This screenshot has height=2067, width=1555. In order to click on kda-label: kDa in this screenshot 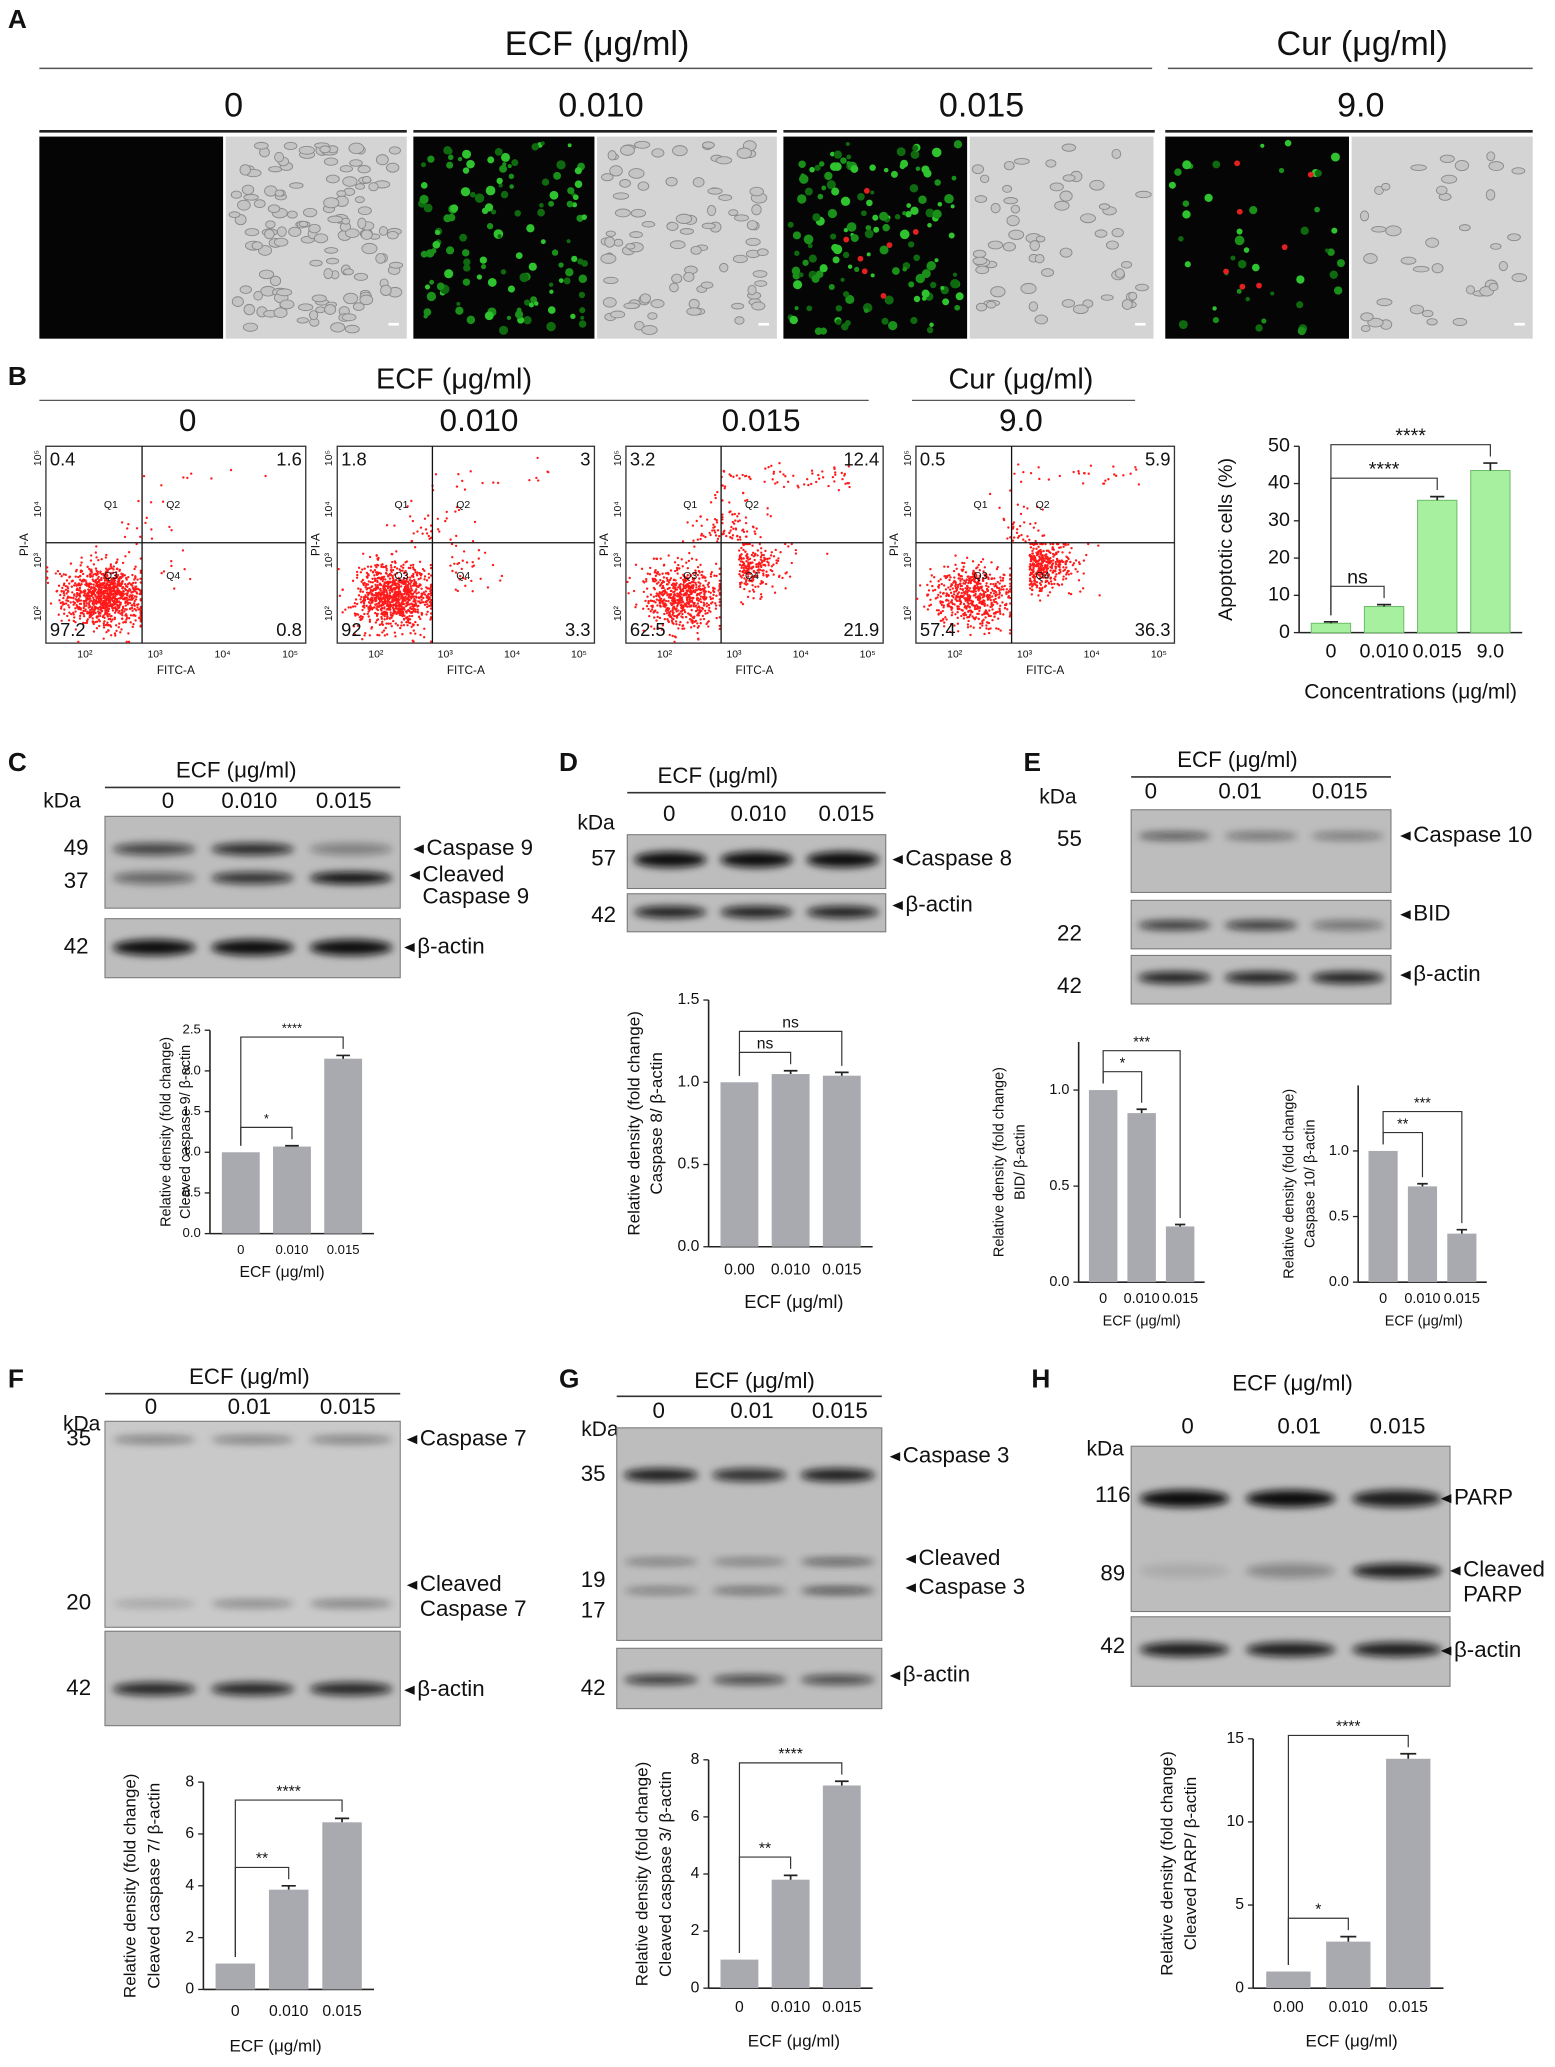, I will do `click(596, 823)`.